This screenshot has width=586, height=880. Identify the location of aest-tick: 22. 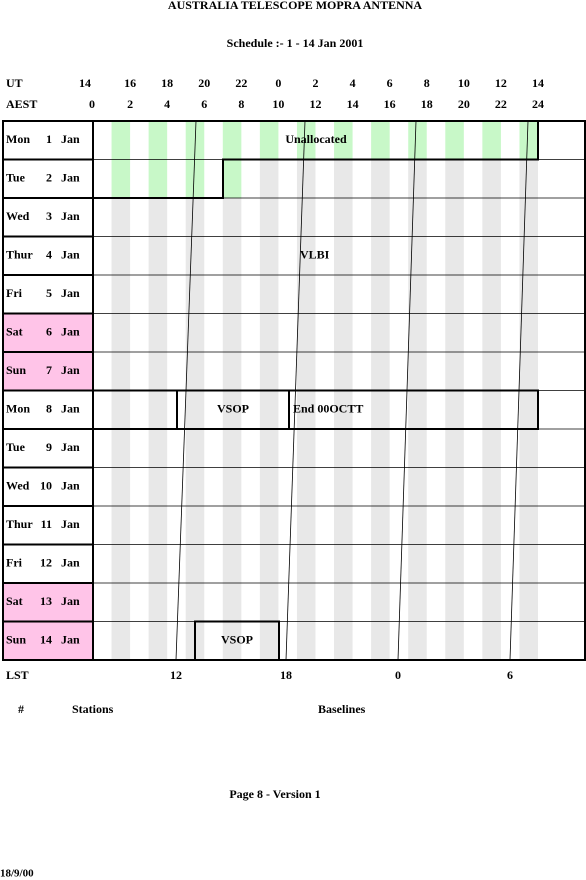
(501, 104).